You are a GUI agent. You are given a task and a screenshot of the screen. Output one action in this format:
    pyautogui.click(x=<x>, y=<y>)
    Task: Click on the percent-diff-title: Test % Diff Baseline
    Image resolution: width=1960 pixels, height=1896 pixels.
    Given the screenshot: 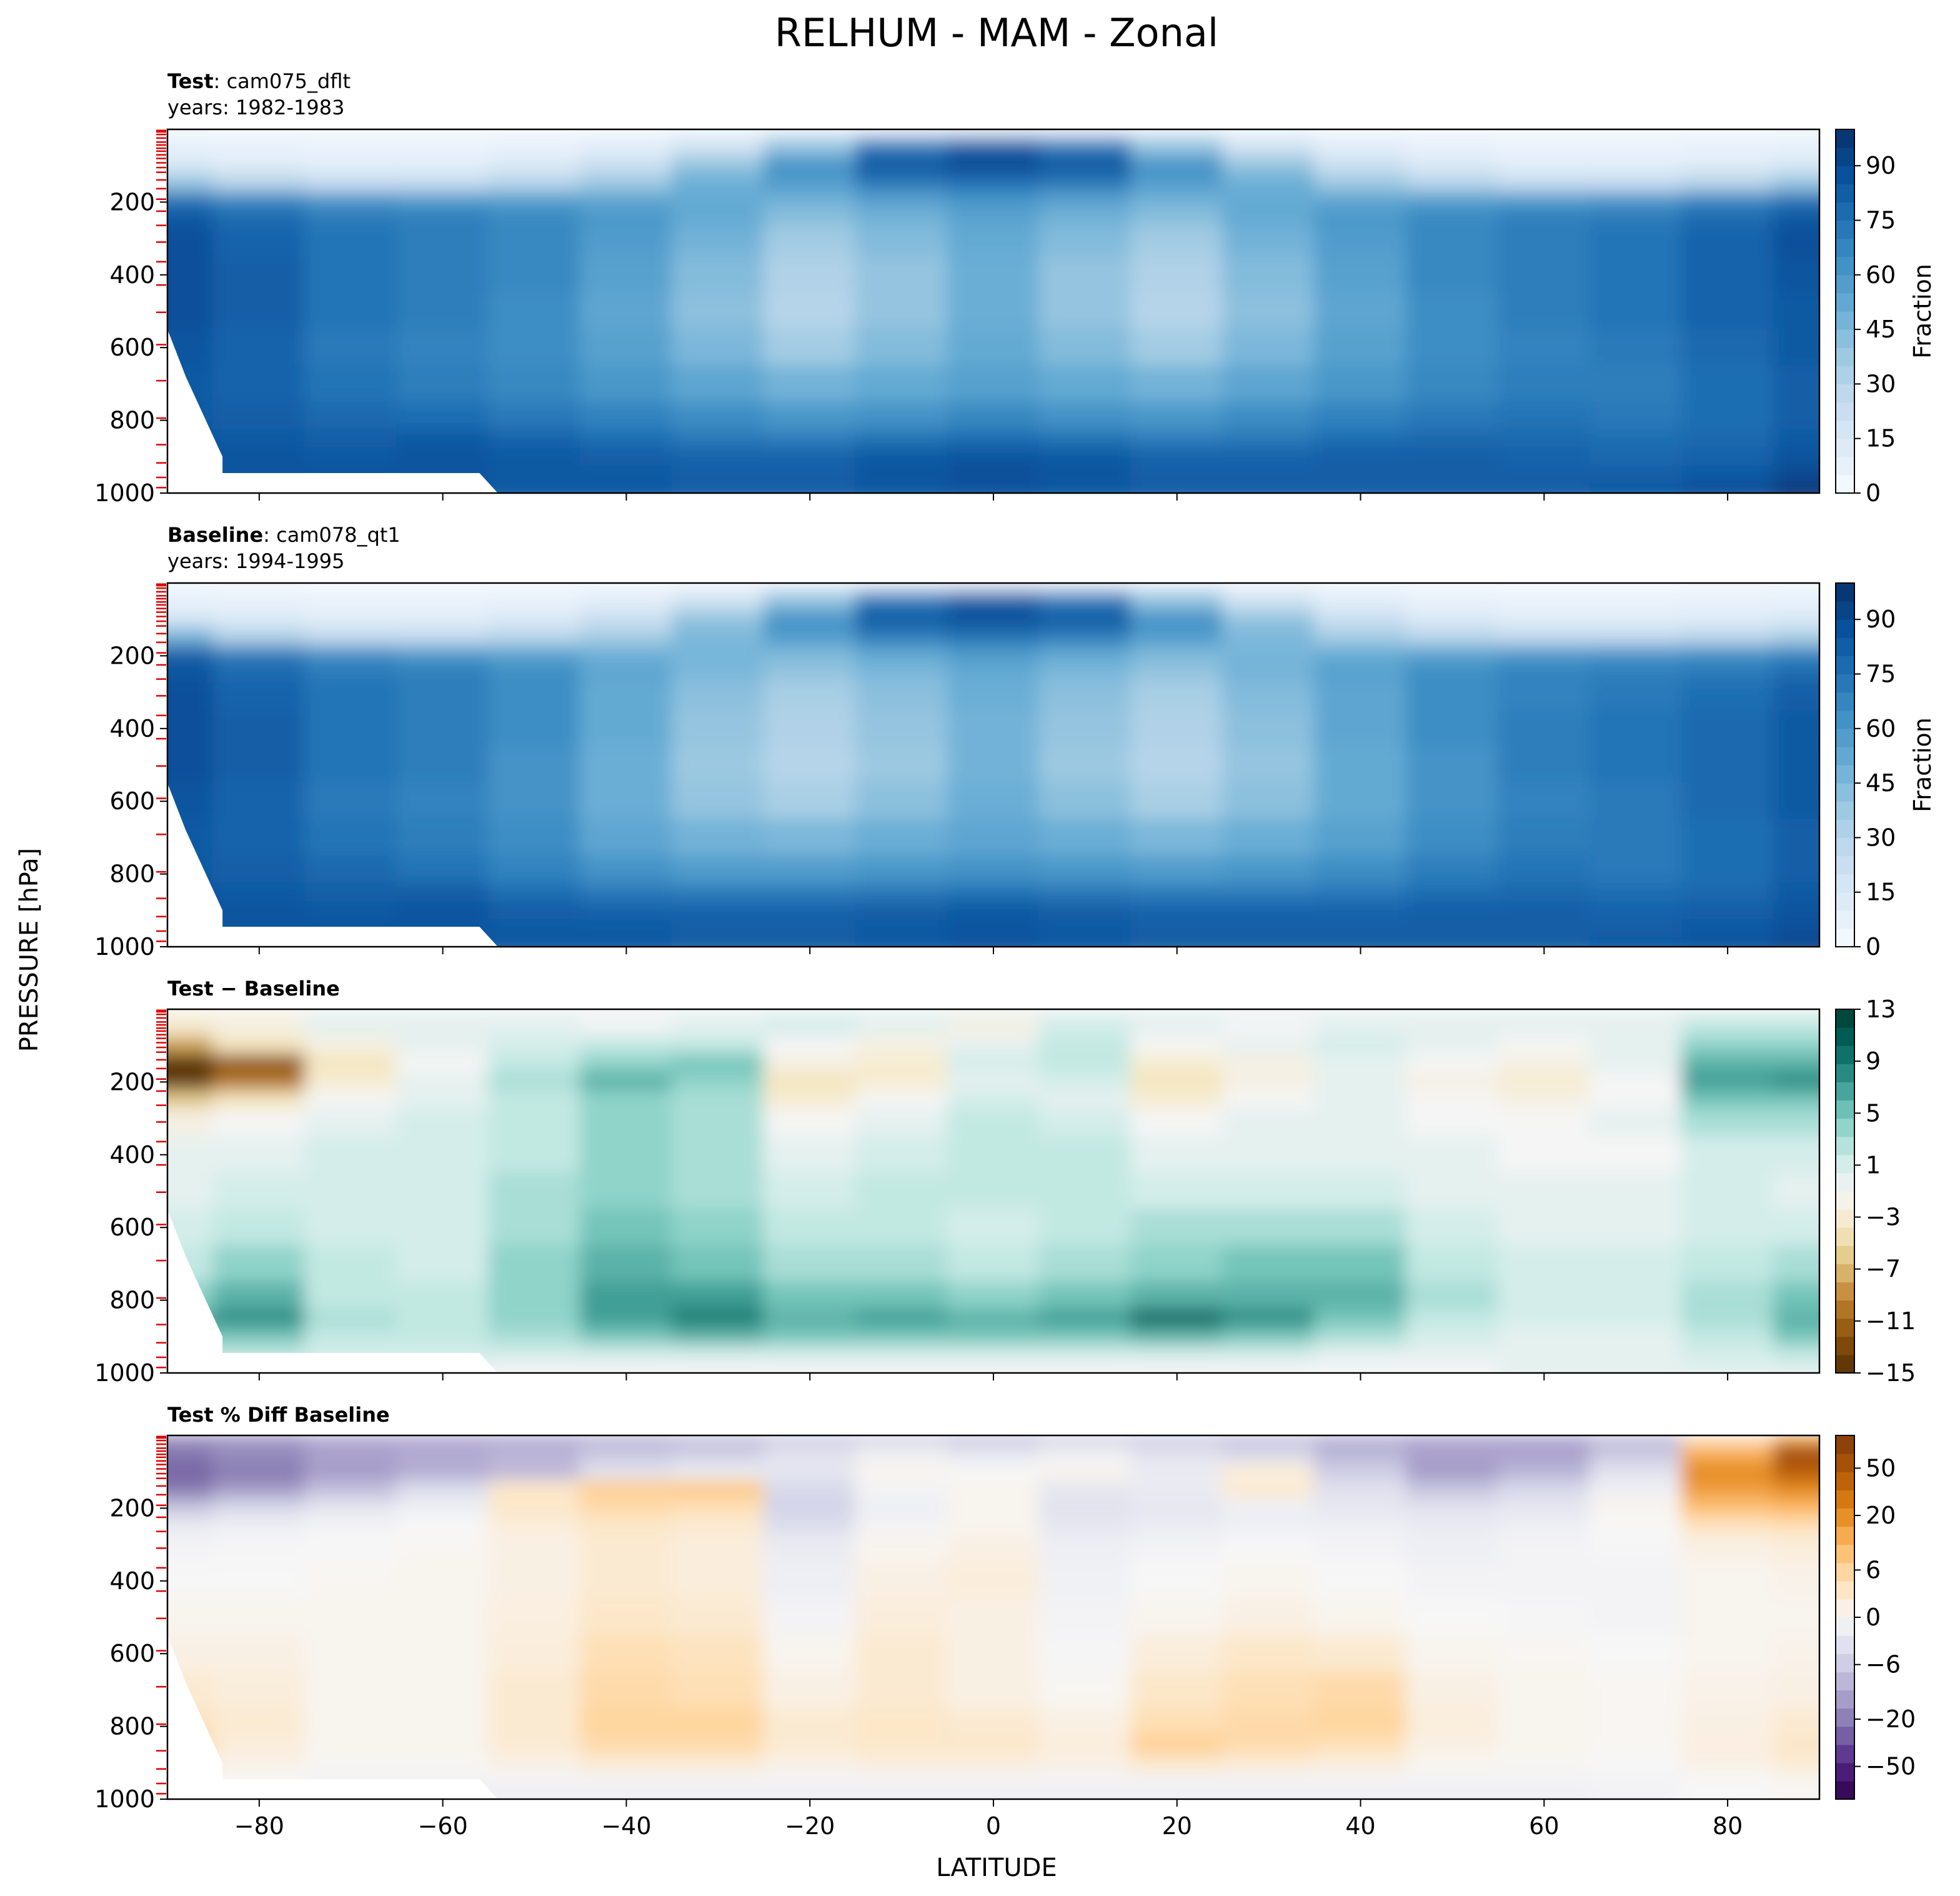 What is the action you would take?
    pyautogui.click(x=278, y=1415)
    